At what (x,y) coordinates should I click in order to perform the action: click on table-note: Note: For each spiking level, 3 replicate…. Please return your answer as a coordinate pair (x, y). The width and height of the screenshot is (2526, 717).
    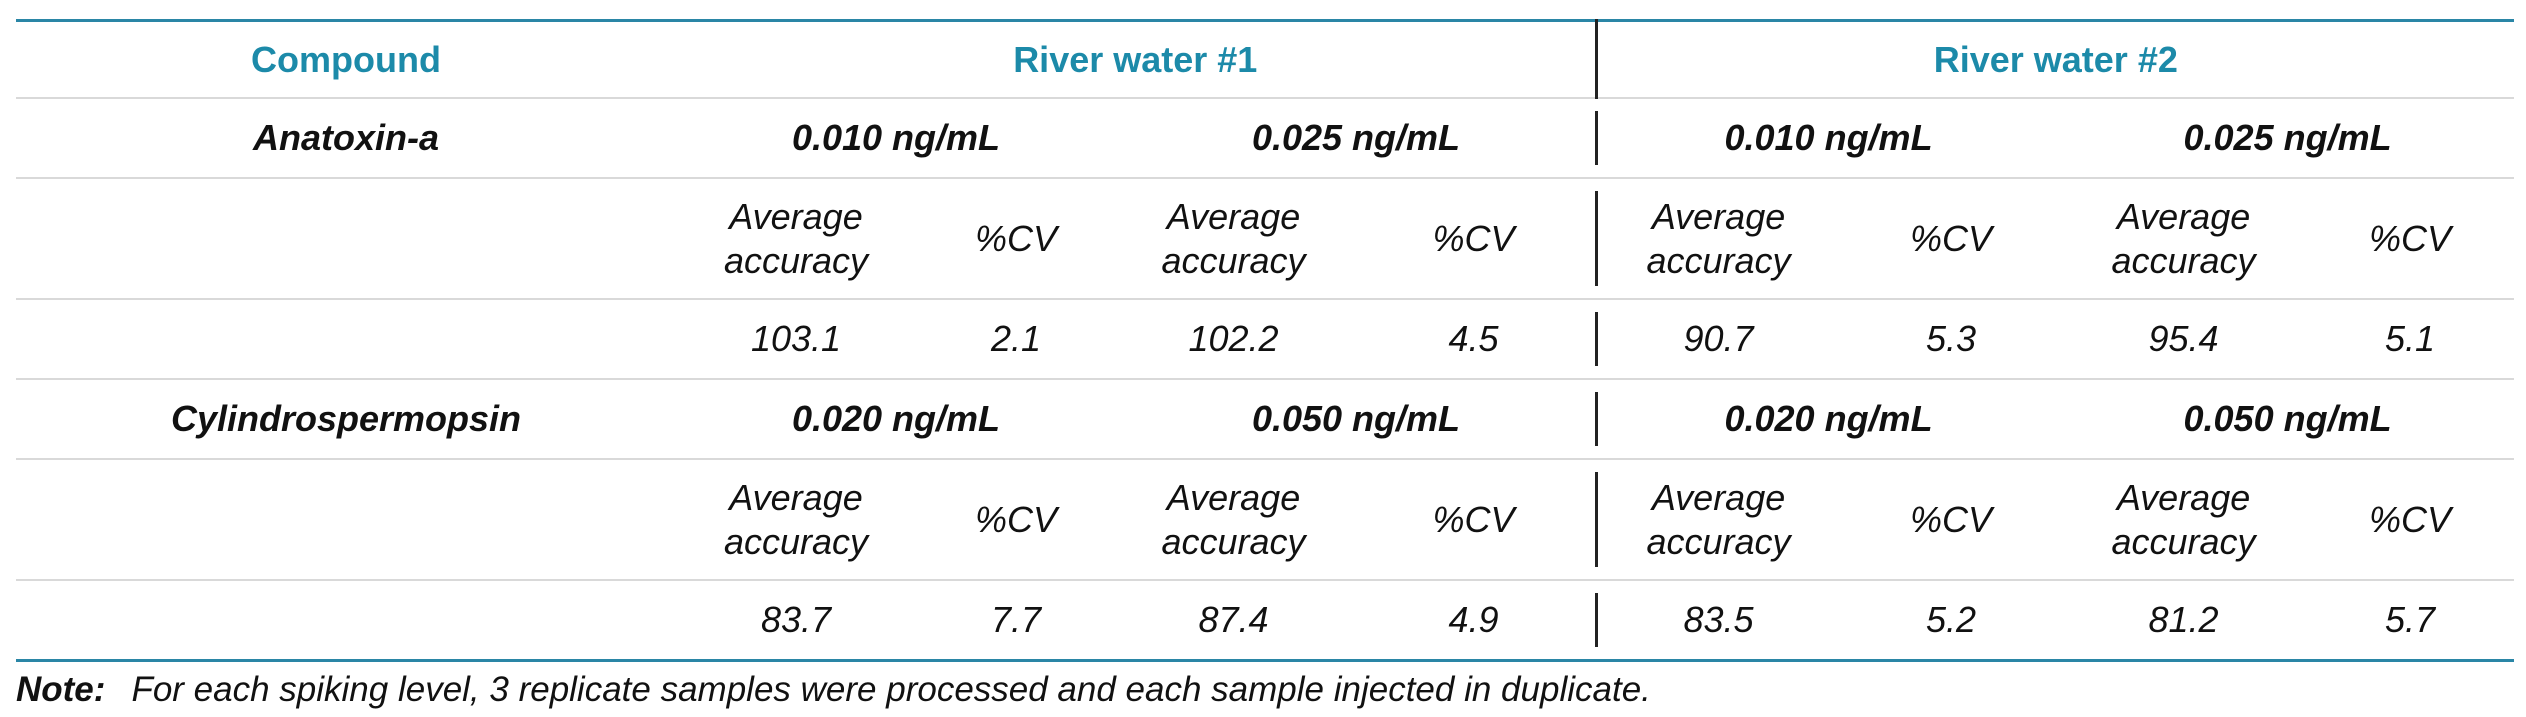
    Looking at the image, I should click on (1265, 690).